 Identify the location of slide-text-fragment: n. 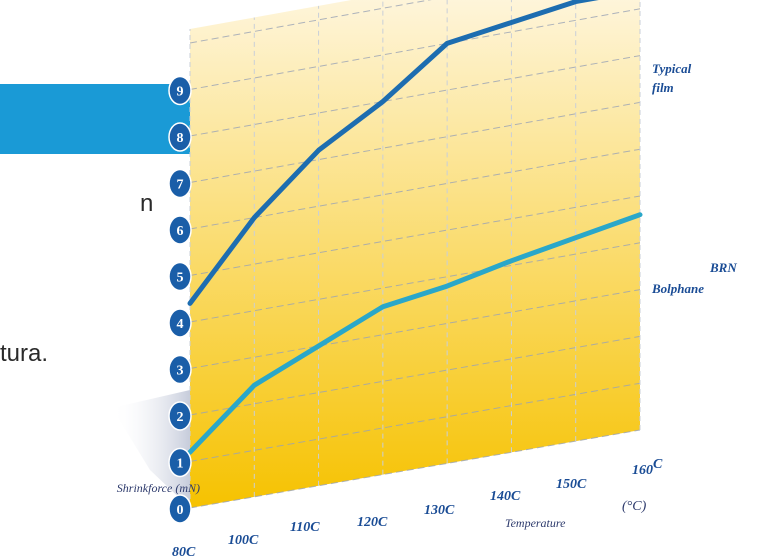
(147, 203).